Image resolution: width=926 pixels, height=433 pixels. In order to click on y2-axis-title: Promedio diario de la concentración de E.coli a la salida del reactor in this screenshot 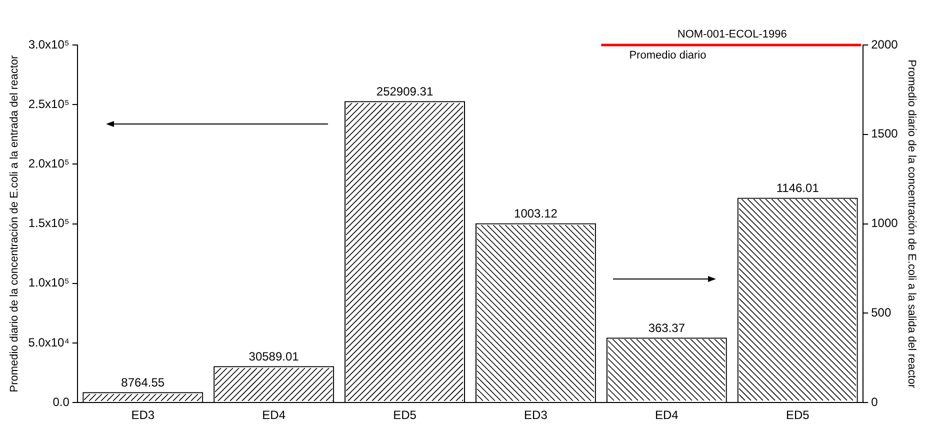, I will do `click(911, 224)`.